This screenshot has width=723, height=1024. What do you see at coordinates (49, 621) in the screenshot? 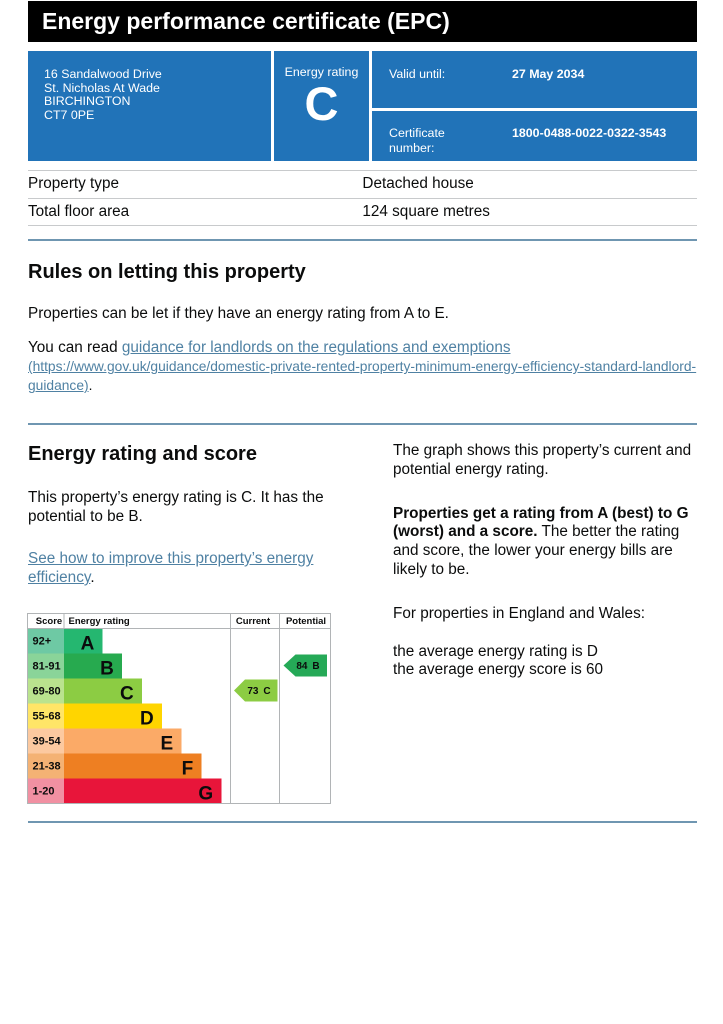
I see `svg-text: Score` at bounding box center [49, 621].